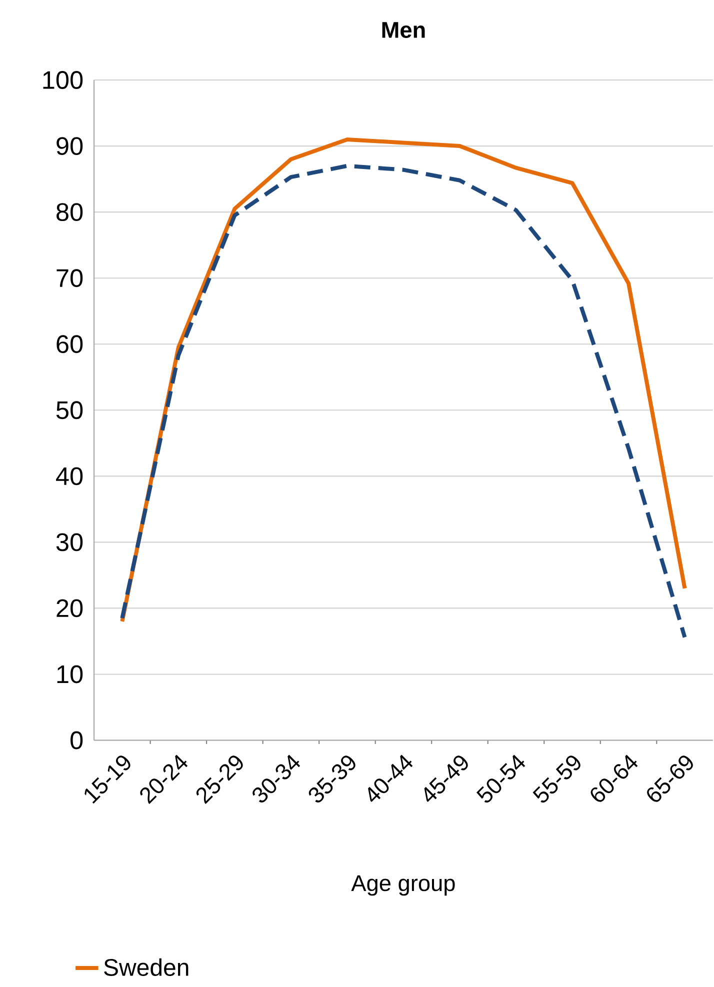 The width and height of the screenshot is (714, 987). What do you see at coordinates (69, 344) in the screenshot?
I see `y-tick-label: 60` at bounding box center [69, 344].